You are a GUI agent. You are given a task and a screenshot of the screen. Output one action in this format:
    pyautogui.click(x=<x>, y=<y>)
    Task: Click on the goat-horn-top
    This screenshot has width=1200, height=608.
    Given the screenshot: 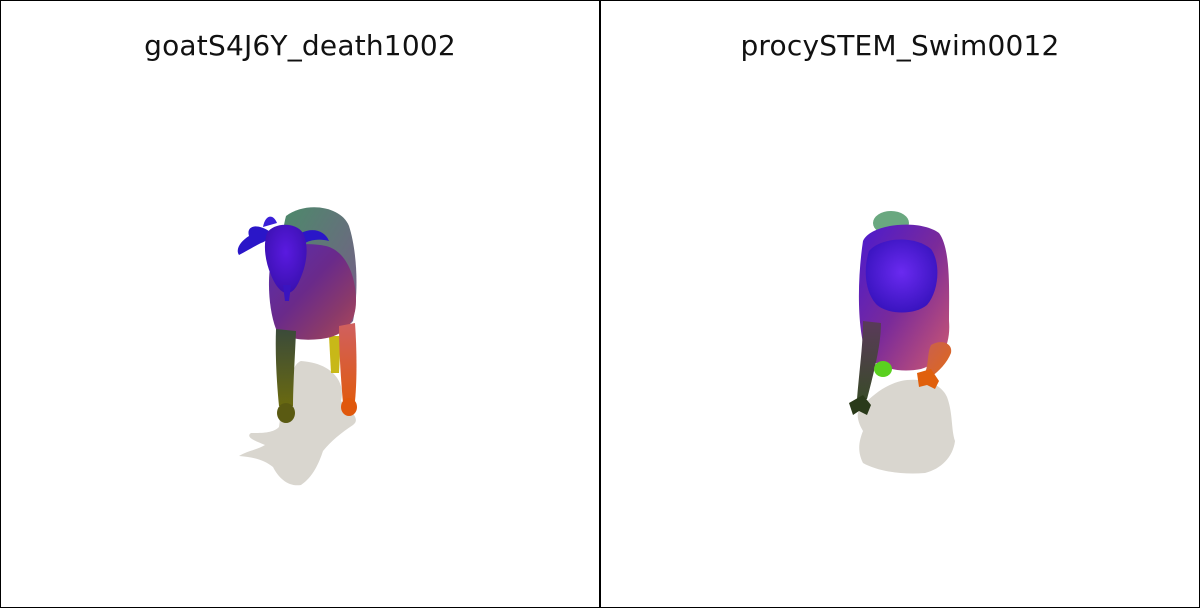 What is the action you would take?
    pyautogui.click(x=270, y=221)
    